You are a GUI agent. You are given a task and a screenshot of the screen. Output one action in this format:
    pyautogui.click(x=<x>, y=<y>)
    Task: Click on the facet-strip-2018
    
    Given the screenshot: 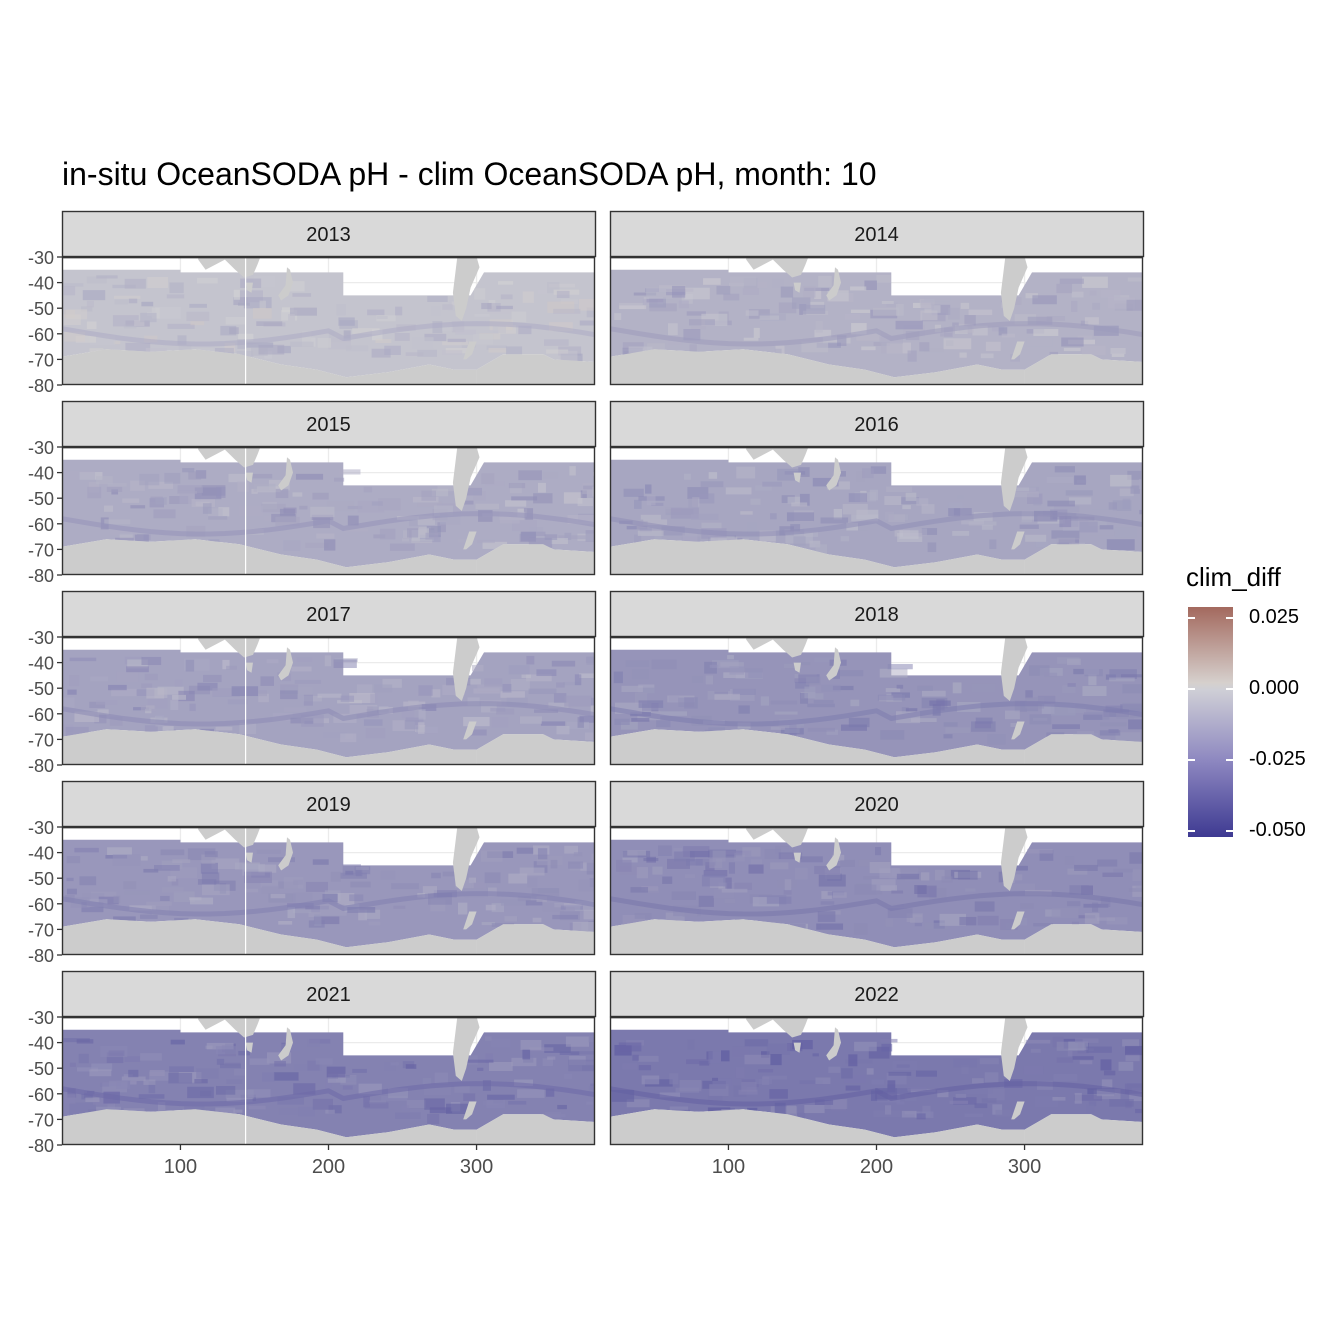 What is the action you would take?
    pyautogui.click(x=877, y=614)
    